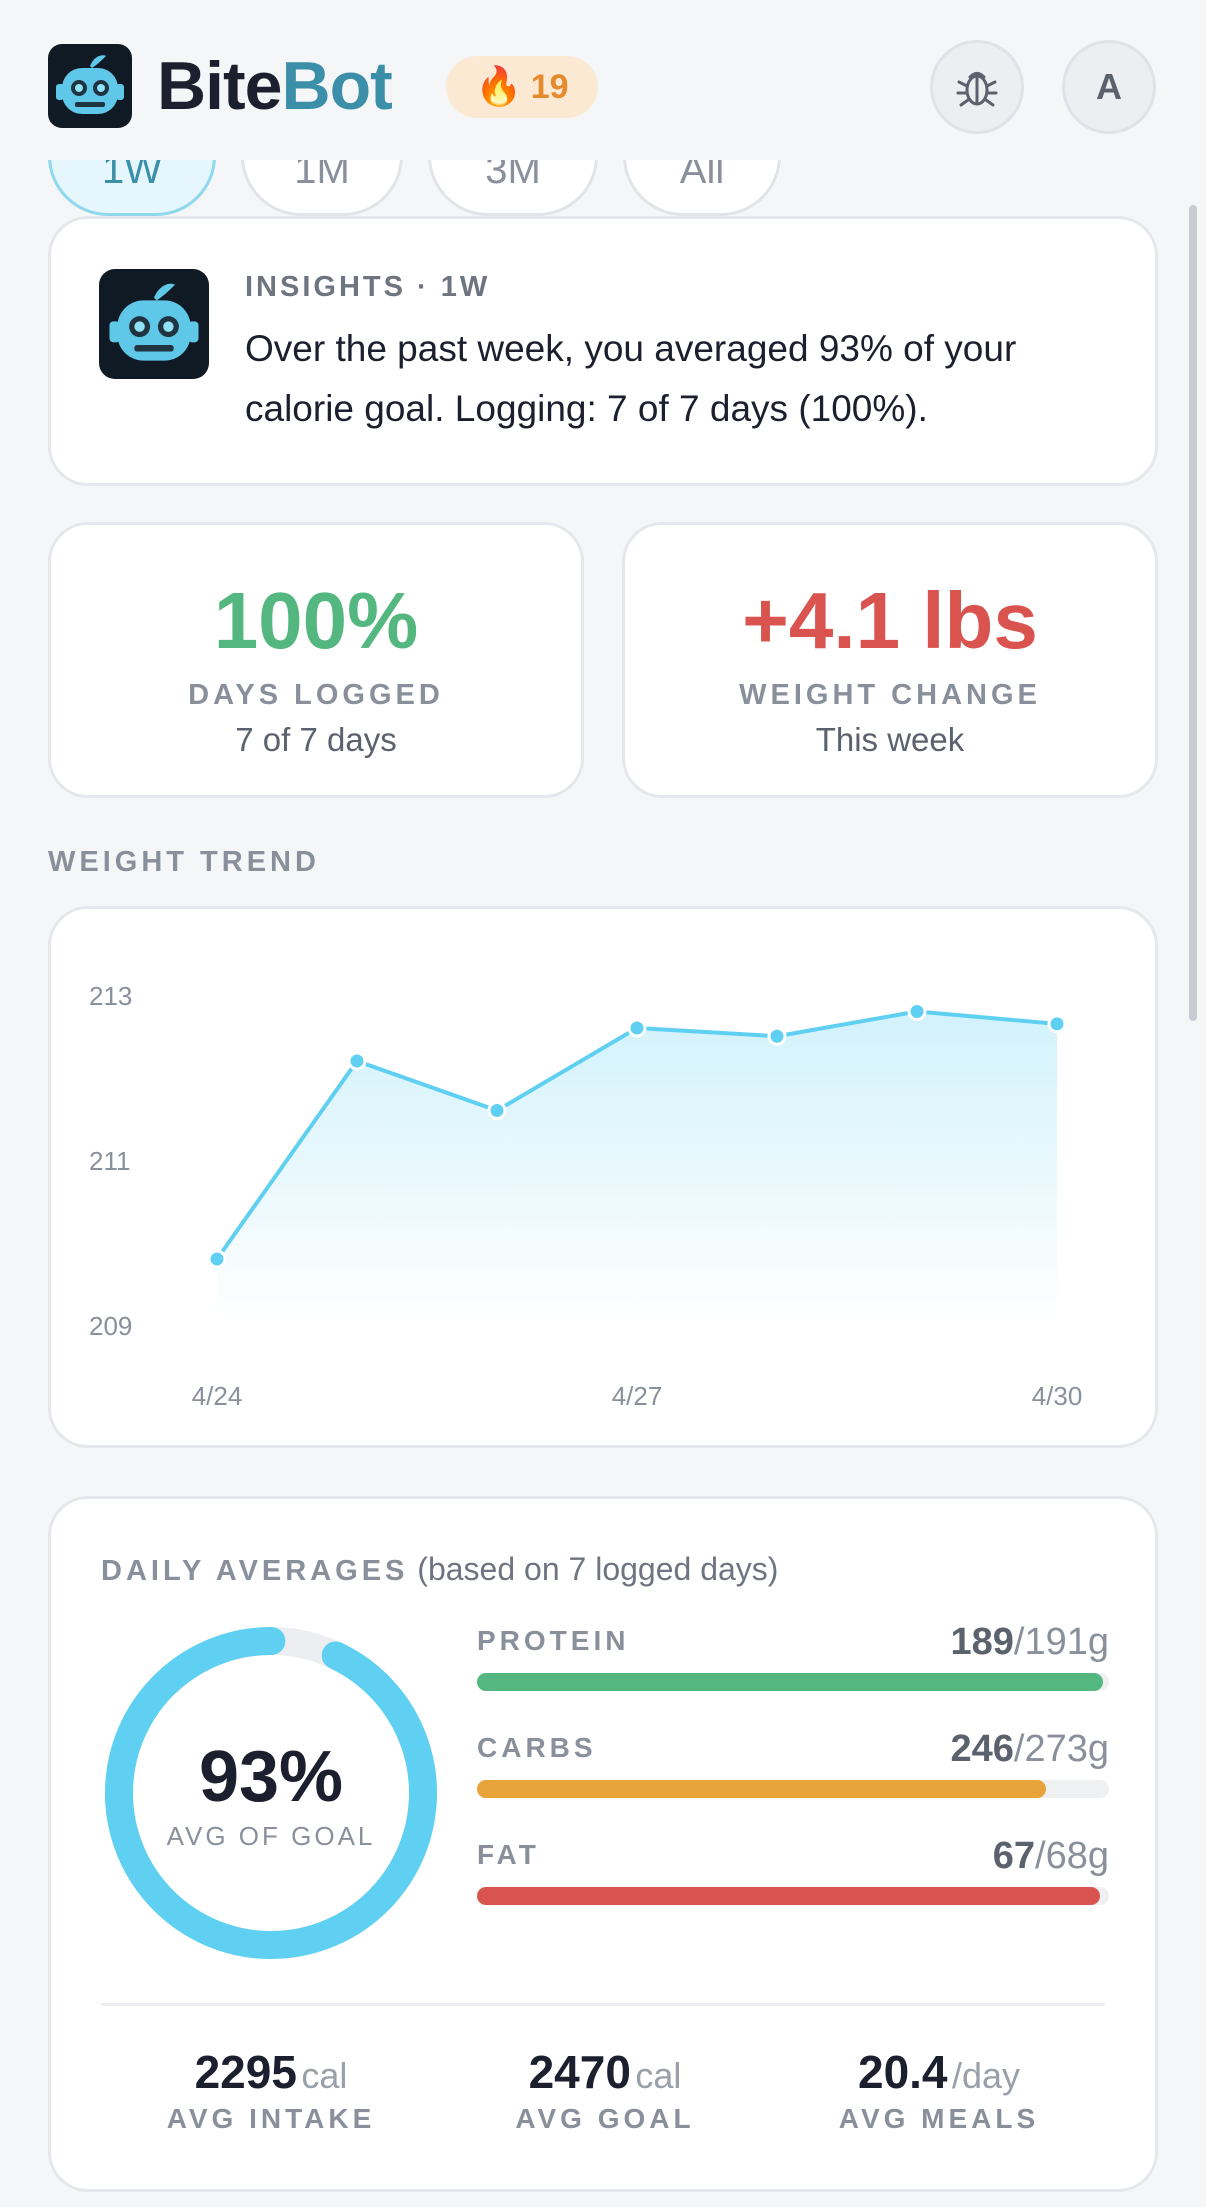  I want to click on avg-intake: 2295 cal AVG INTAKE, so click(271, 2090).